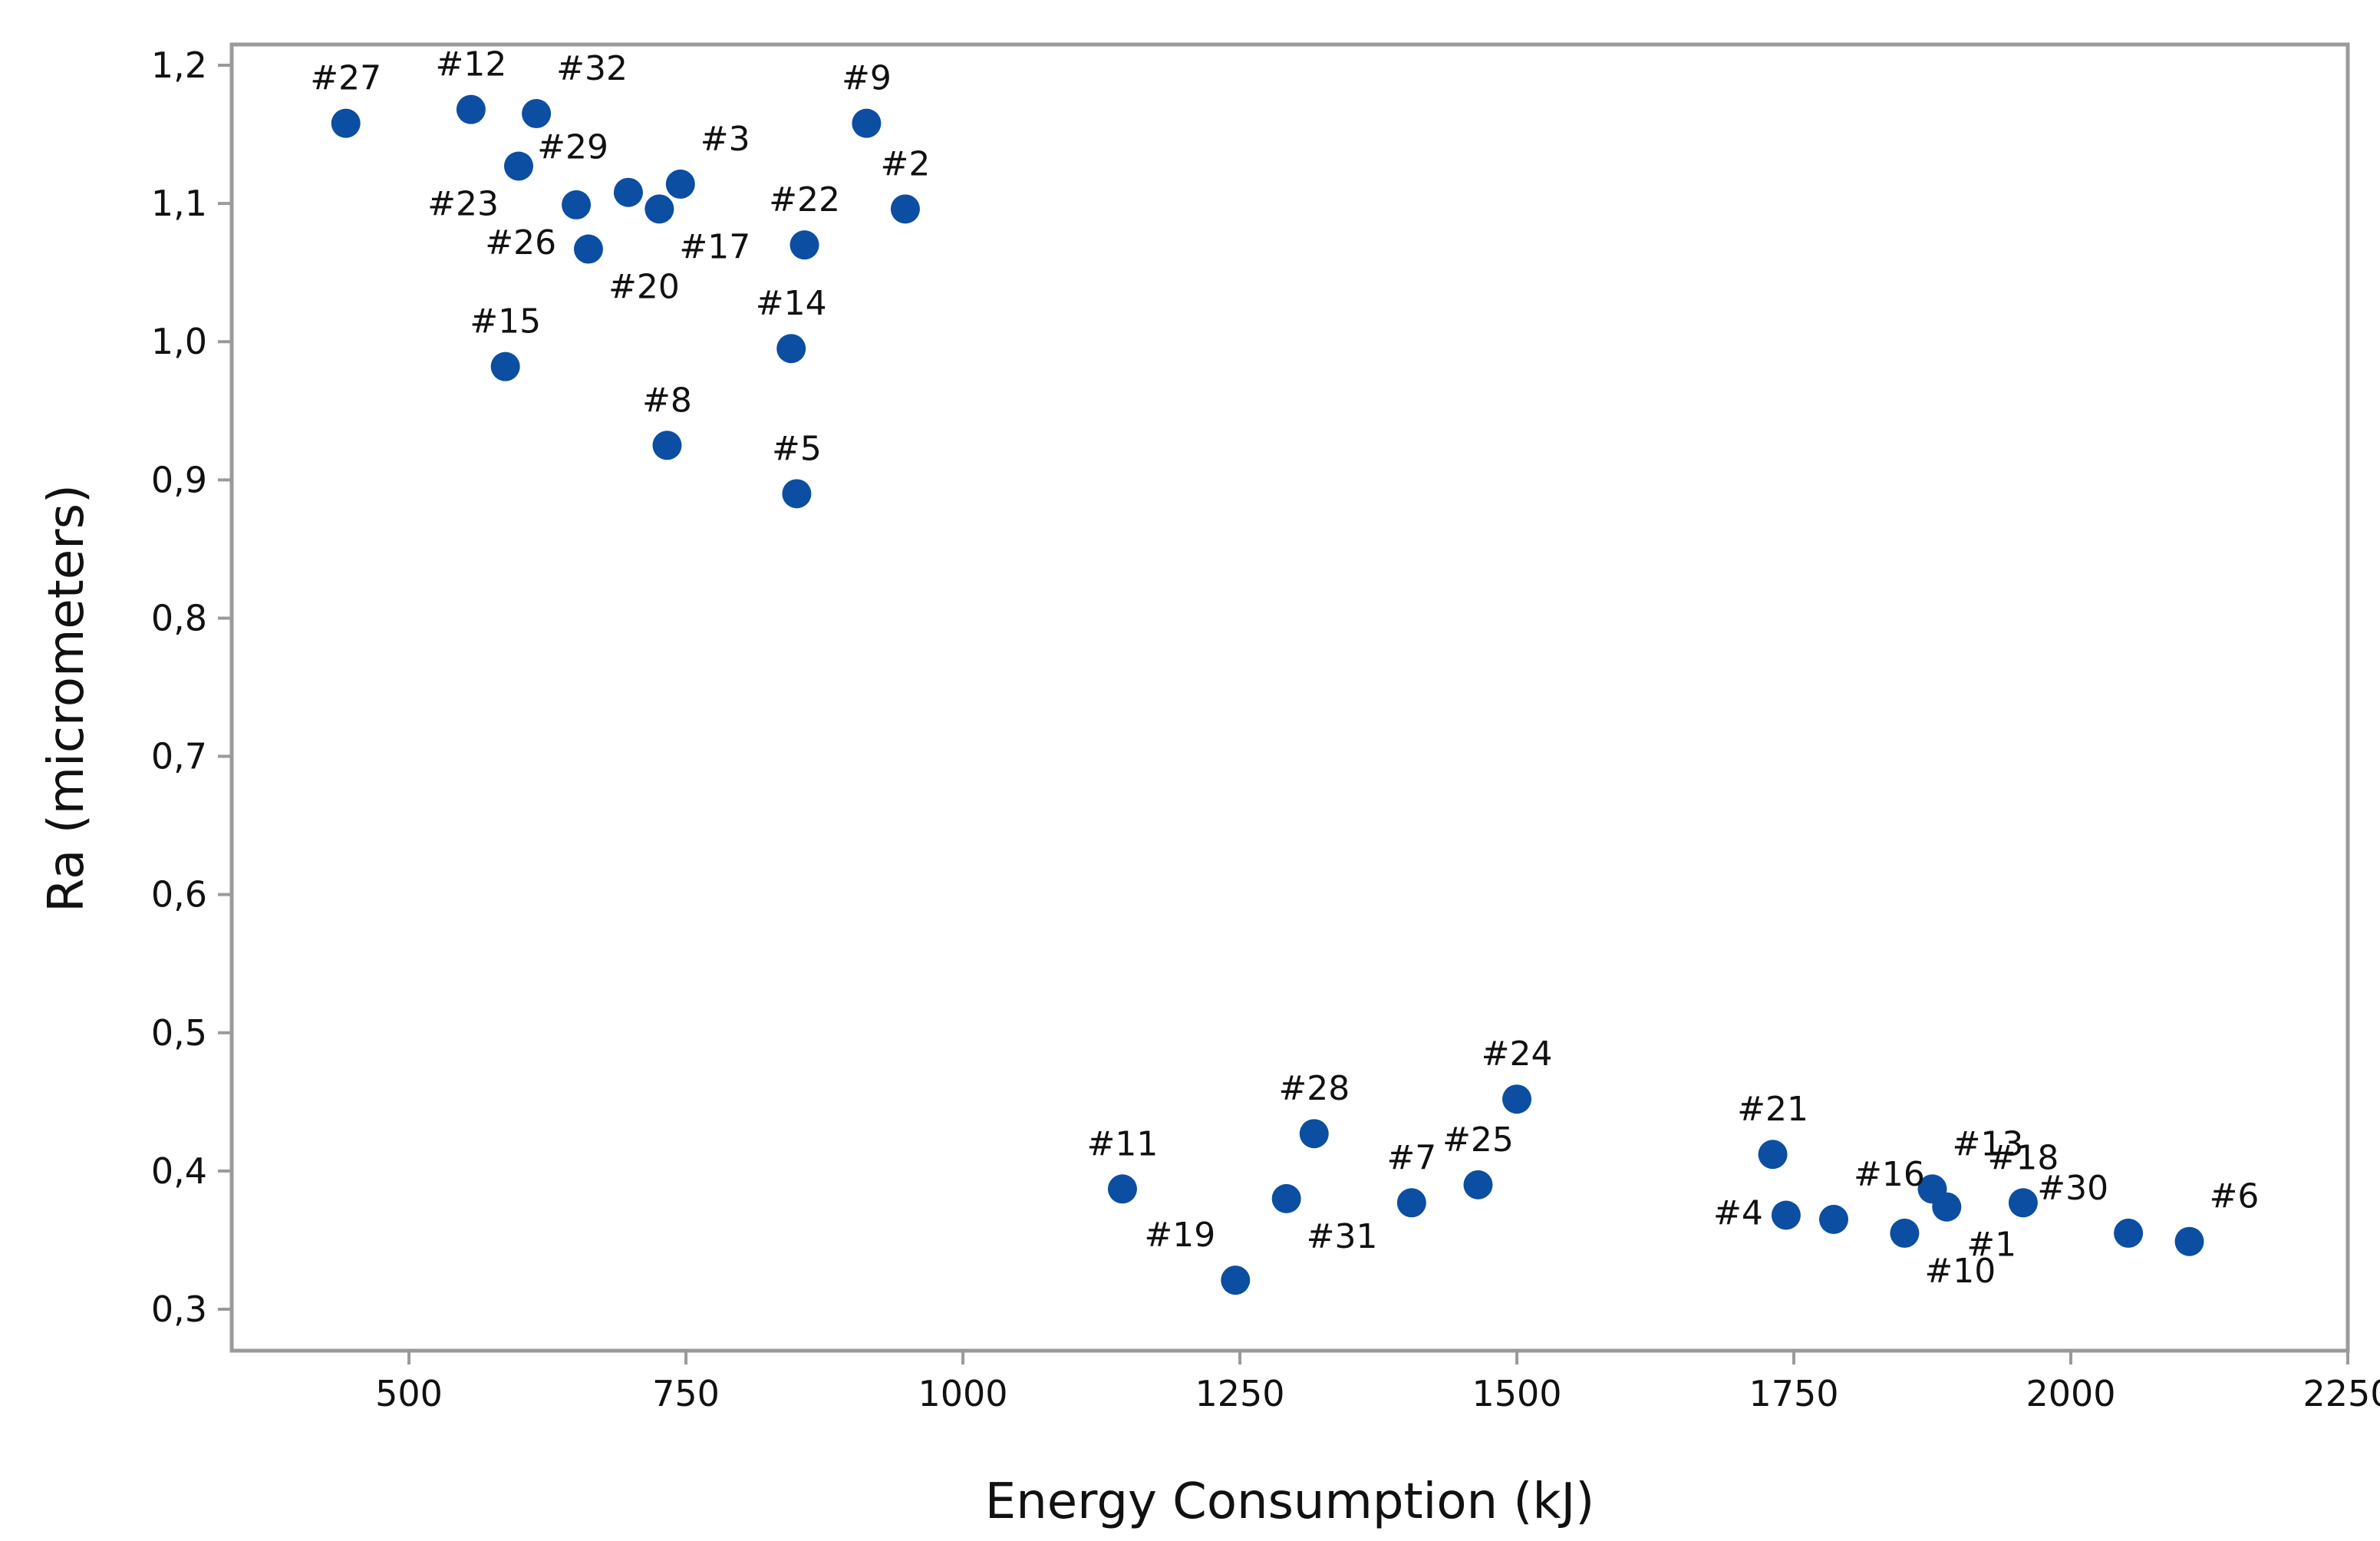  What do you see at coordinates (179, 1033) in the screenshot?
I see `y-tick-label: 0,5` at bounding box center [179, 1033].